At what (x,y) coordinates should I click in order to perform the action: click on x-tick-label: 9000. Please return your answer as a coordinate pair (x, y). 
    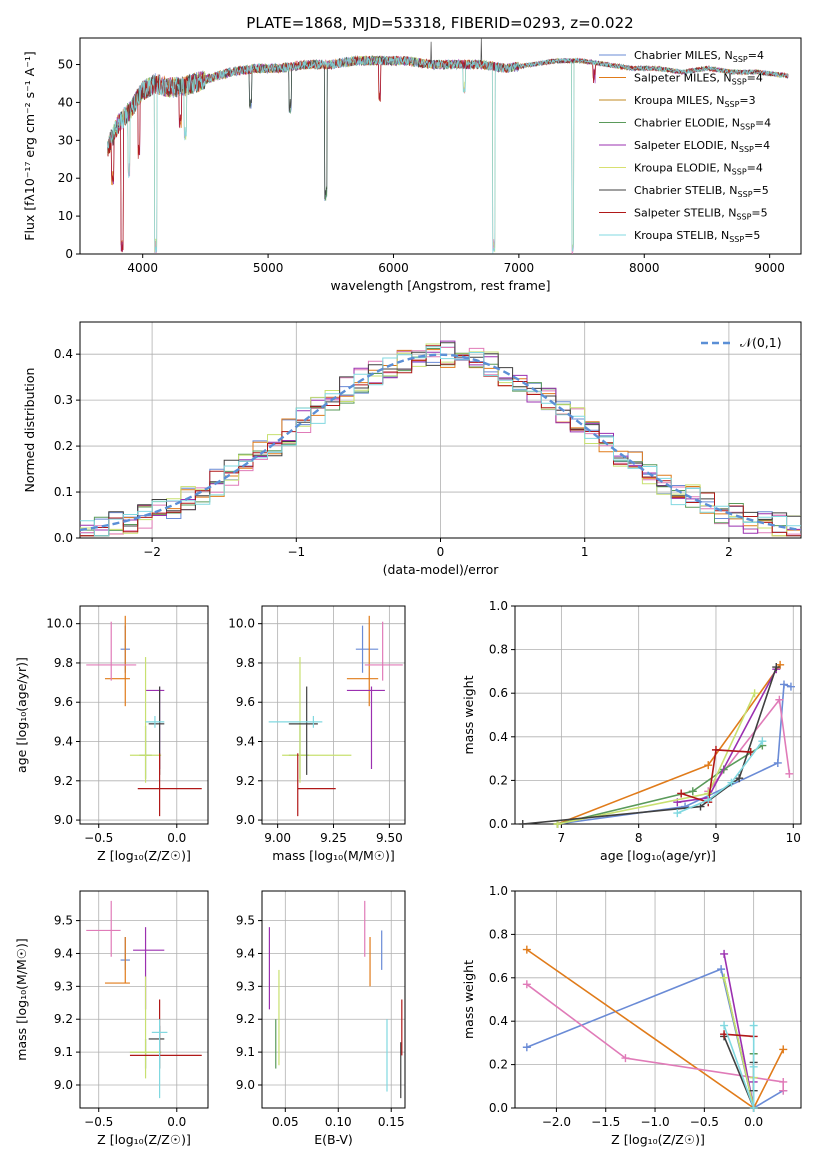
    Looking at the image, I should click on (769, 268).